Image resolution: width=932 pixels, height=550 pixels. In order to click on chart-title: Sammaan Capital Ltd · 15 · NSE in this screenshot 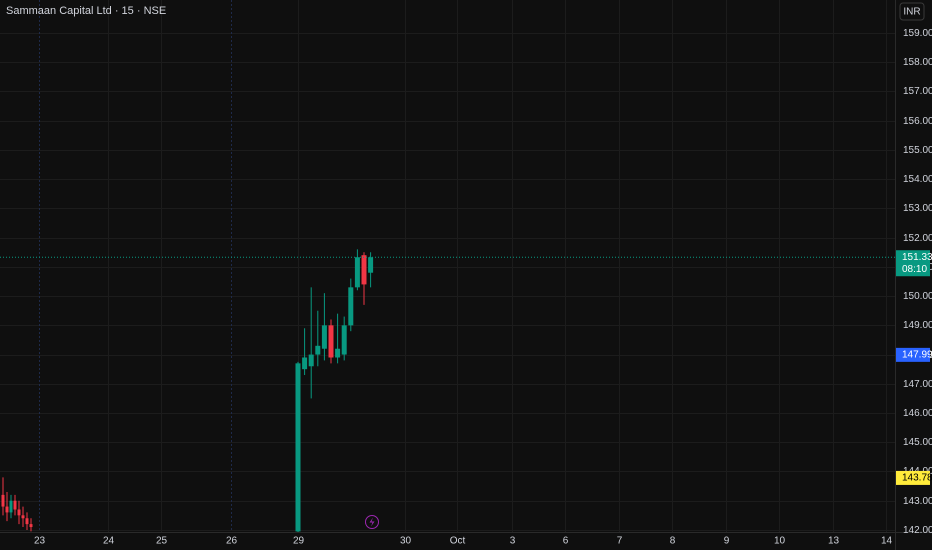, I will do `click(86, 11)`.